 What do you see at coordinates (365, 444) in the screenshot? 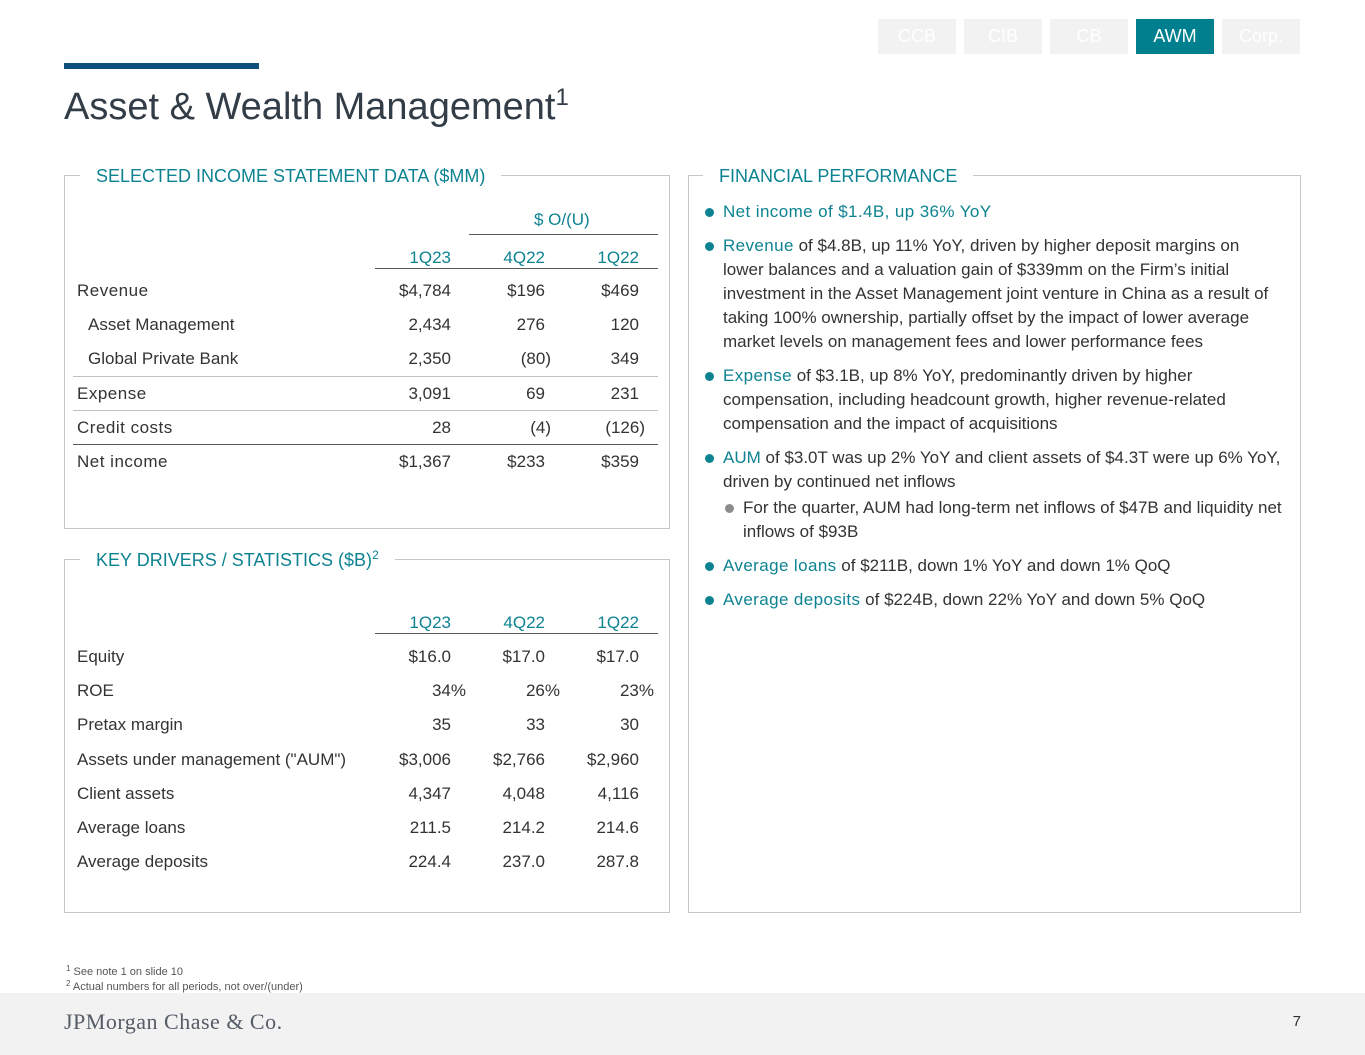
I see `income-total-rule` at bounding box center [365, 444].